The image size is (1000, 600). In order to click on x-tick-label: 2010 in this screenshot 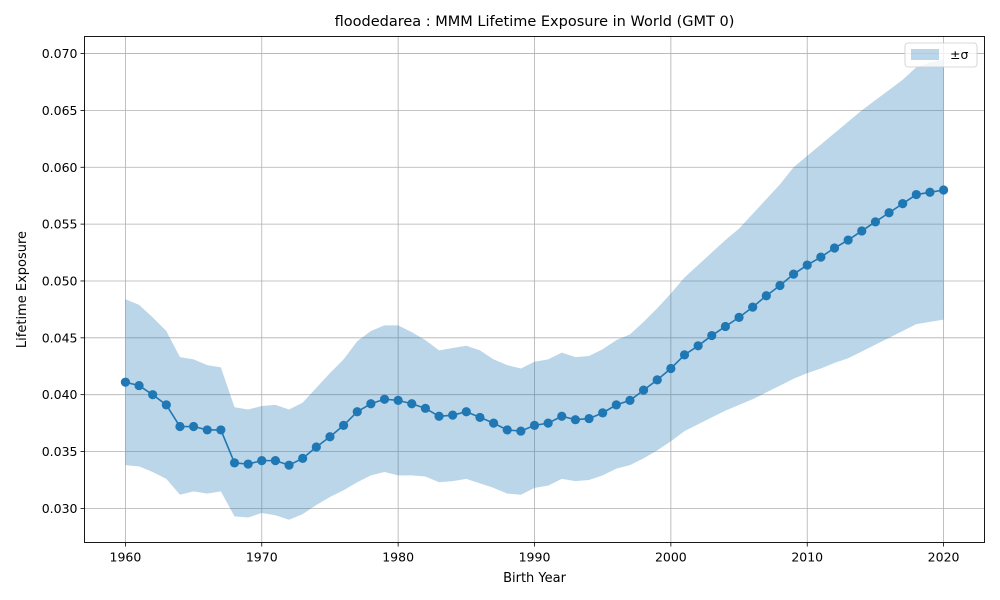, I will do `click(807, 557)`.